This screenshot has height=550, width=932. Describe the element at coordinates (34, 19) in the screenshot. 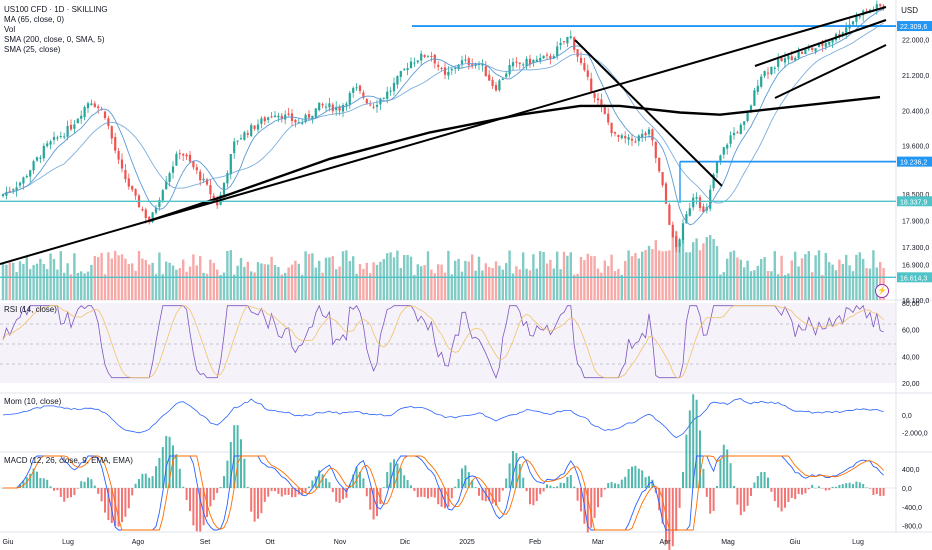

I see `legend-ma65: MA (65, close, 0)` at that location.